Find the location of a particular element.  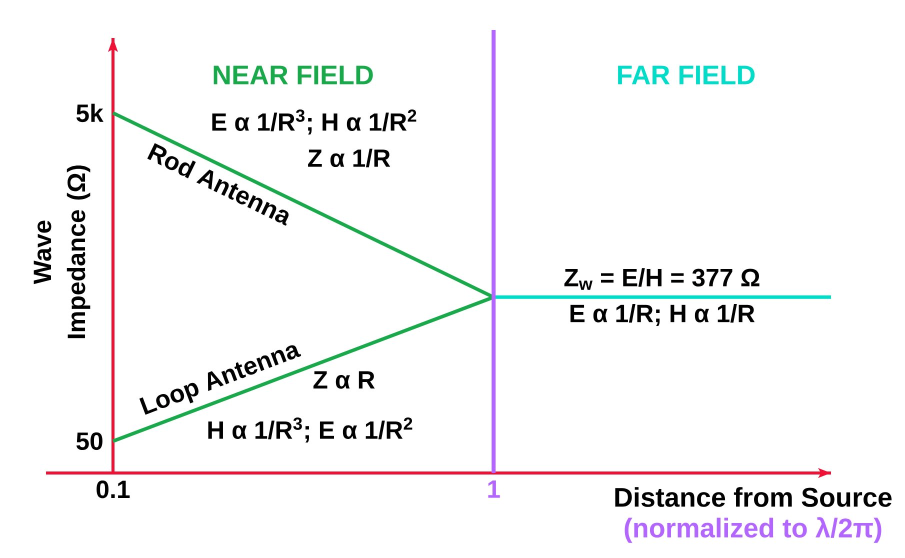

annotation: Z α R is located at coordinates (344, 380).